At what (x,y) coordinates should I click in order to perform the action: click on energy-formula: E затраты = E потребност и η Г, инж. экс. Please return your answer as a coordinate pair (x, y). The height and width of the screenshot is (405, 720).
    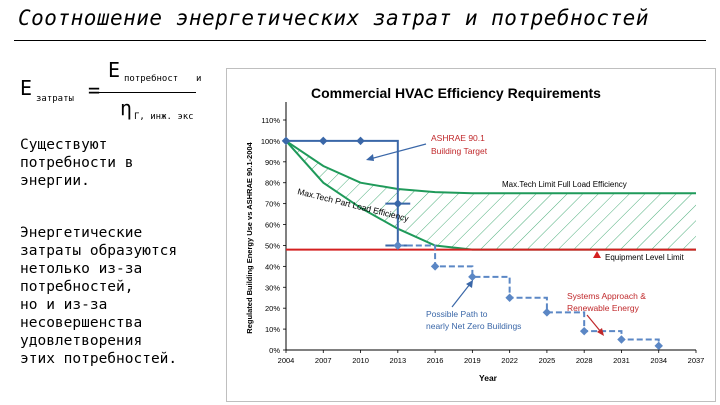
    Looking at the image, I should click on (115, 92).